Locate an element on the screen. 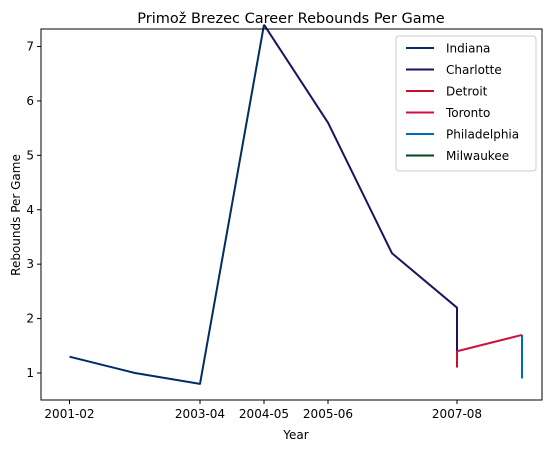 This screenshot has height=453, width=557. y-tick-label: 2 is located at coordinates (30, 319).